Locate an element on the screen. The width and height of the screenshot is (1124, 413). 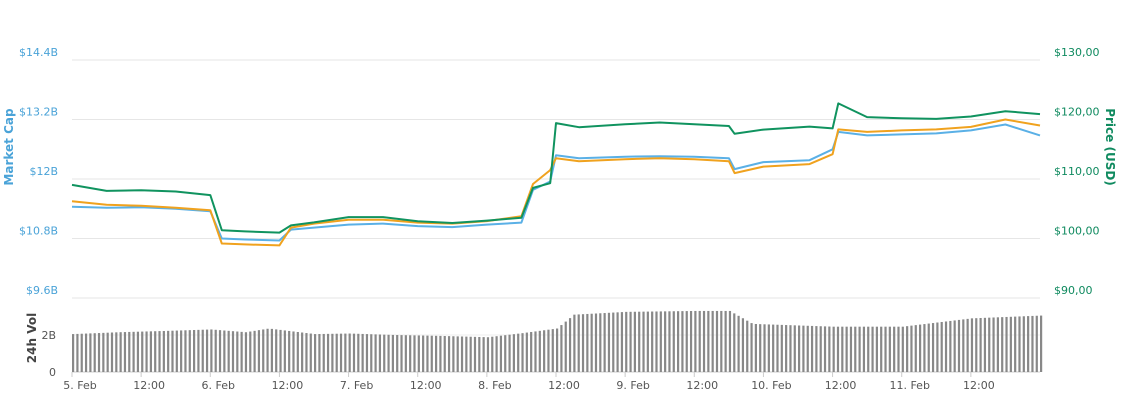
right-axis-title: Price (USD) is located at coordinates (1110, 147).